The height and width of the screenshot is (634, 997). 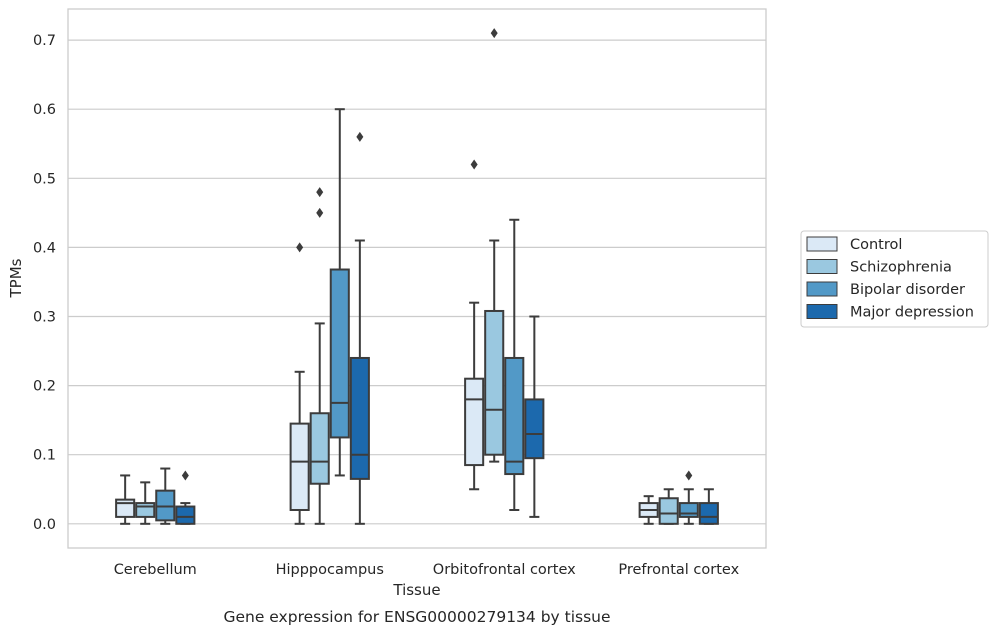 I want to click on y-tick-label: 0.5, so click(x=44, y=179).